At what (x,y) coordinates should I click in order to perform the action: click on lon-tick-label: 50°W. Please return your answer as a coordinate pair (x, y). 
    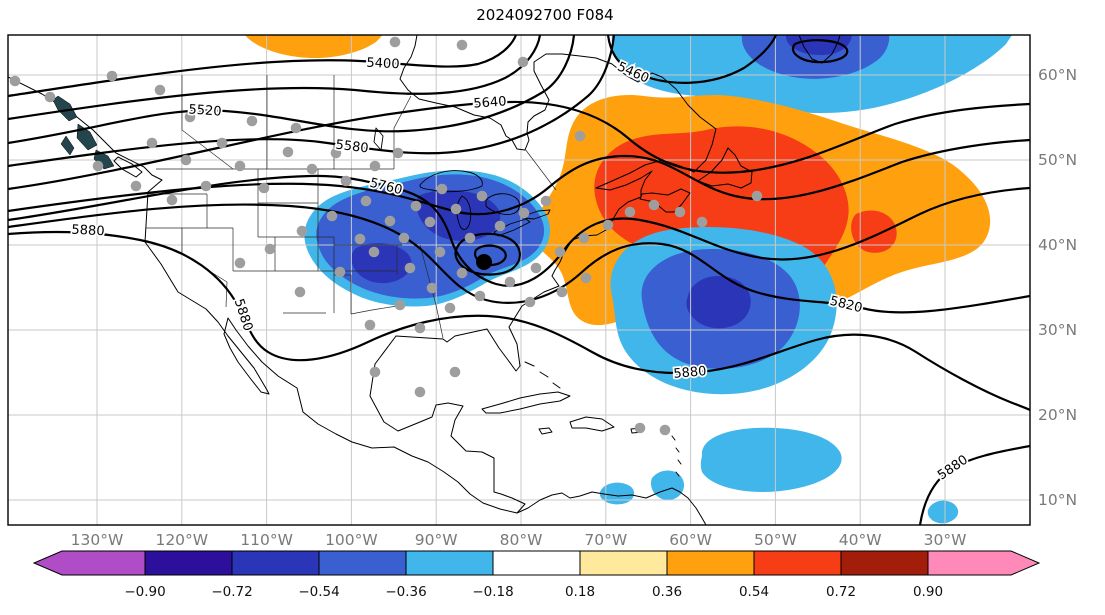
    Looking at the image, I should click on (775, 540).